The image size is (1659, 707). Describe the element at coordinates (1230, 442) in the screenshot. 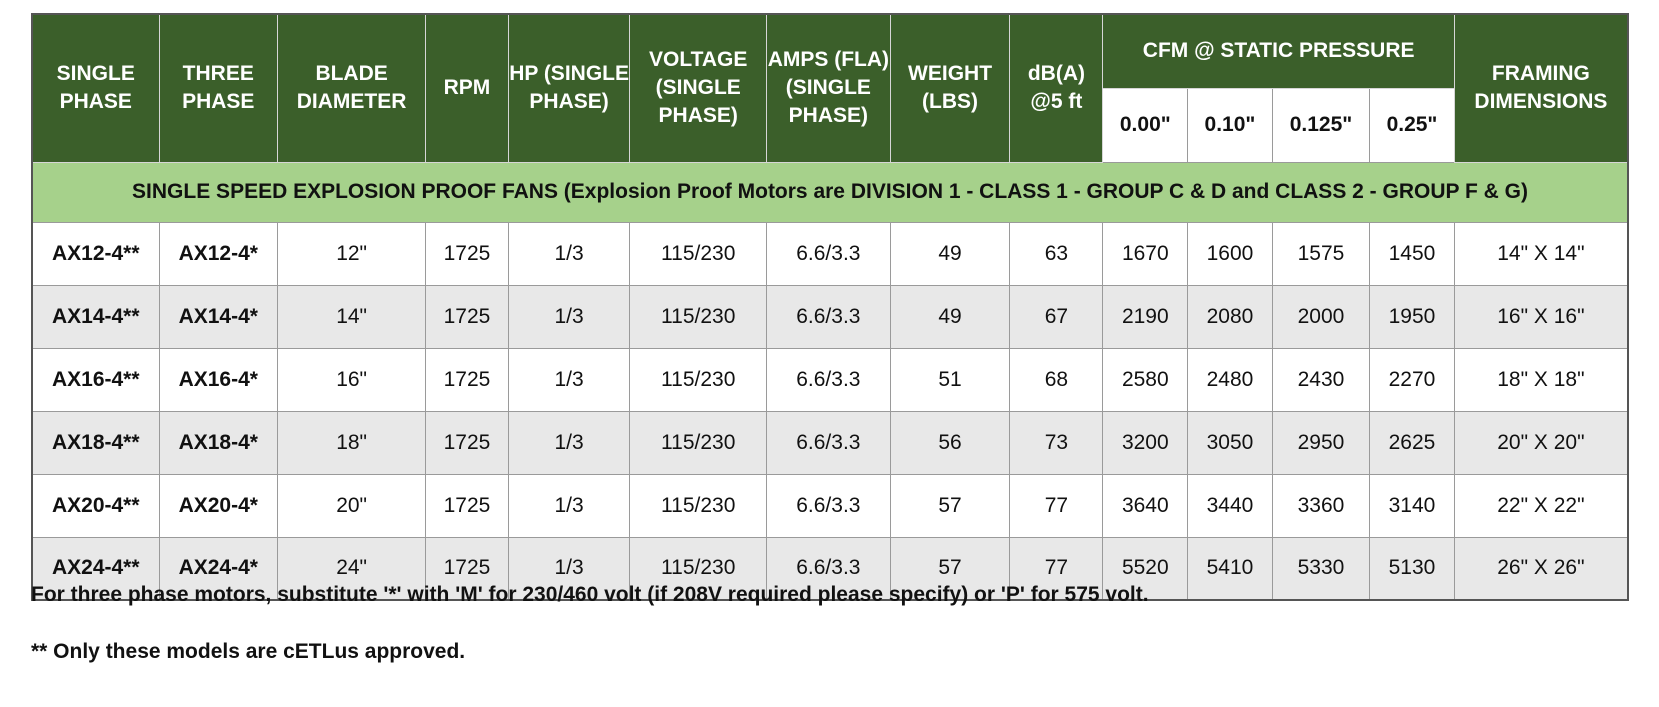

I see `cell-cfm-0-10: 3050` at that location.